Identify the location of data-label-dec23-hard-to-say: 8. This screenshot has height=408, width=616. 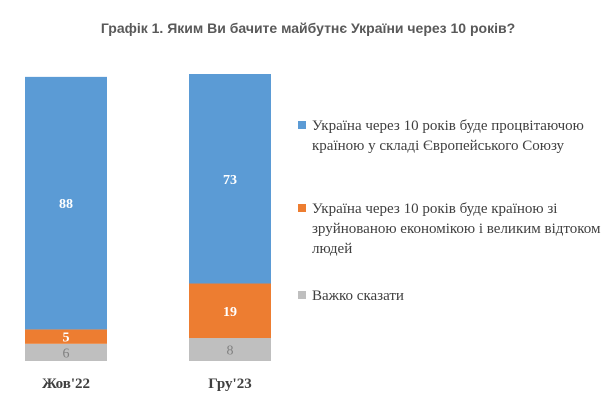
(230, 351).